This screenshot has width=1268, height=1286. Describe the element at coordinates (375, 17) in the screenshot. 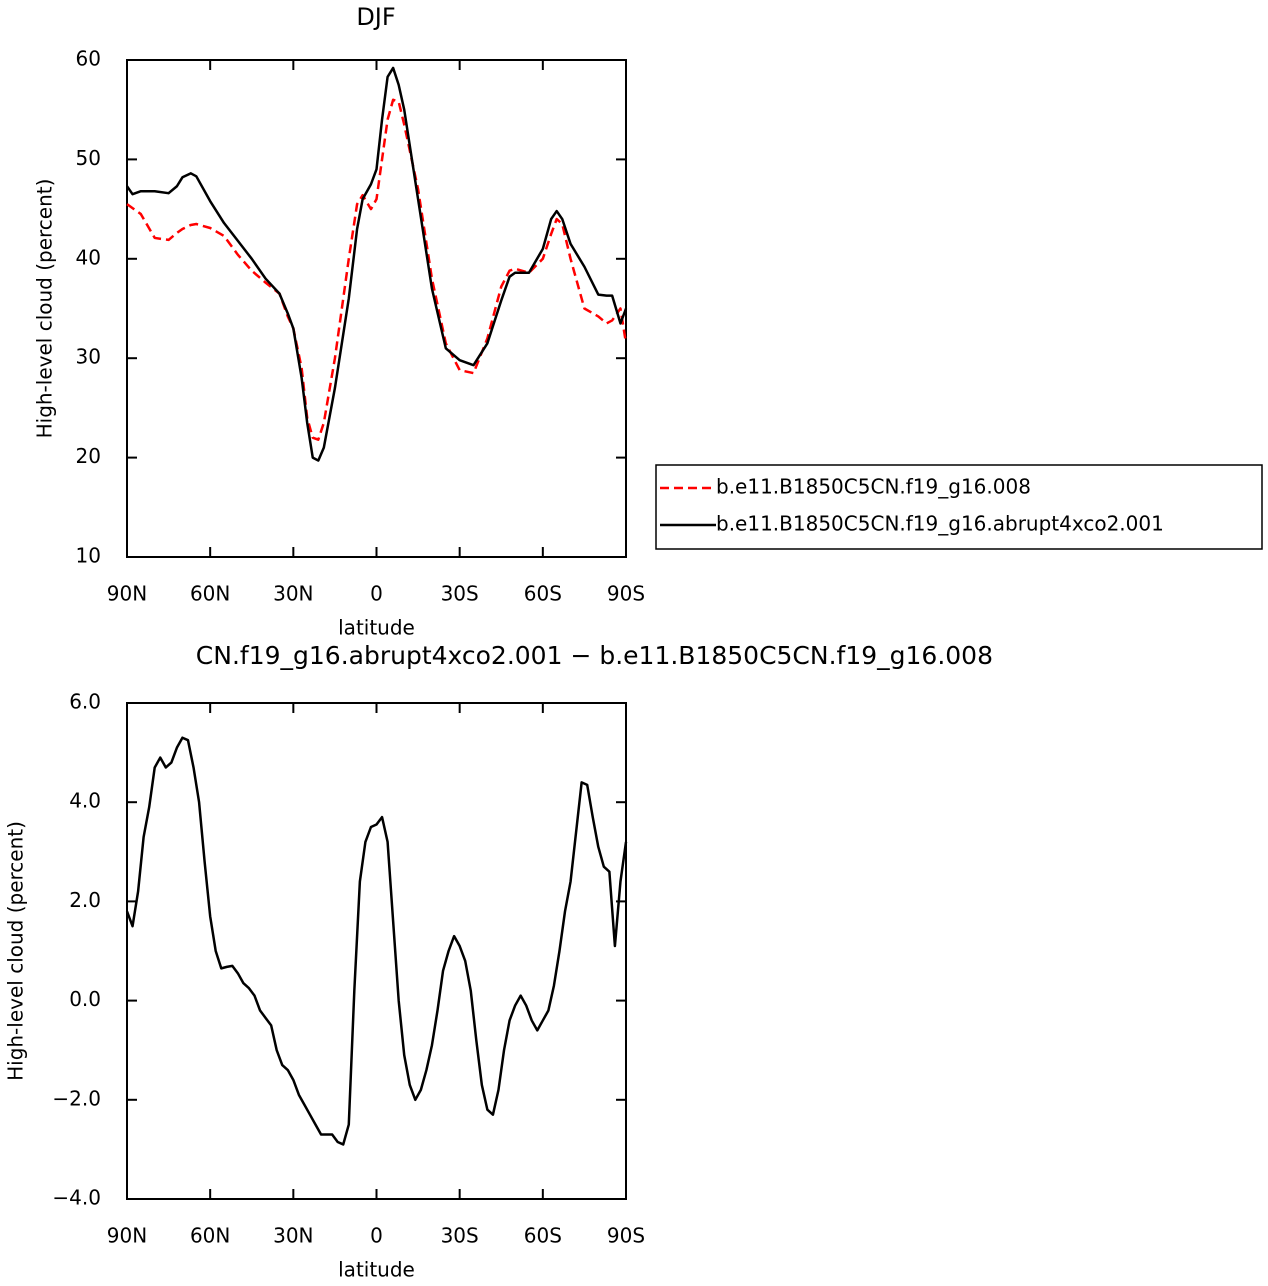

I see `chart-title: DJF` at that location.